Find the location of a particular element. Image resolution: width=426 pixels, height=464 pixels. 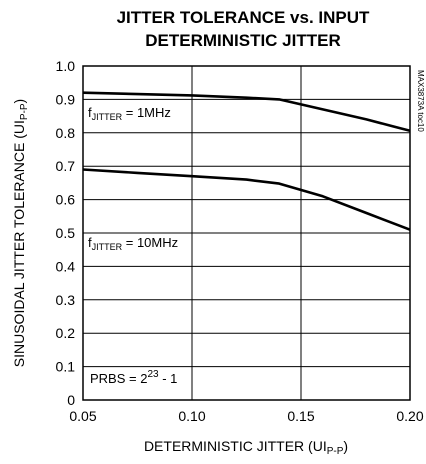

annotation-10mhz-pre: f is located at coordinates (90, 242).